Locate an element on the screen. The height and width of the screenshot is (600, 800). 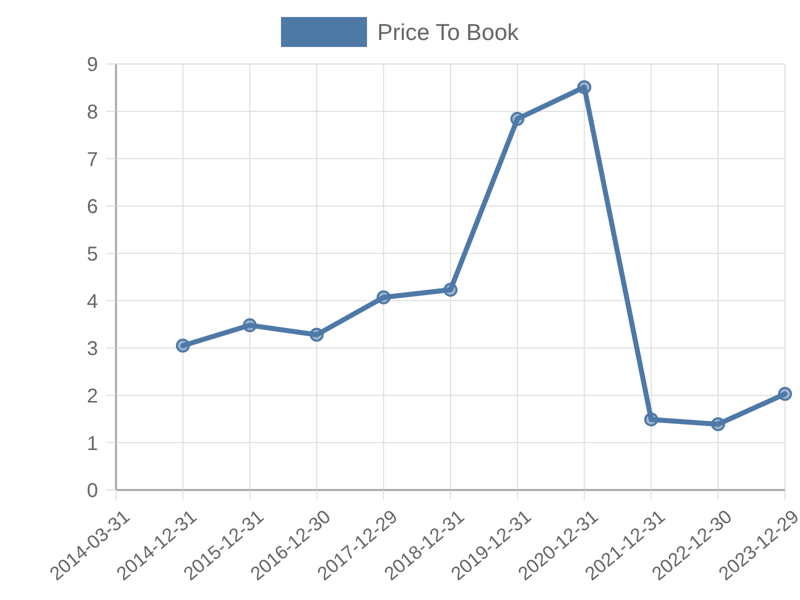
y-tick-label: 0 is located at coordinates (92, 491).